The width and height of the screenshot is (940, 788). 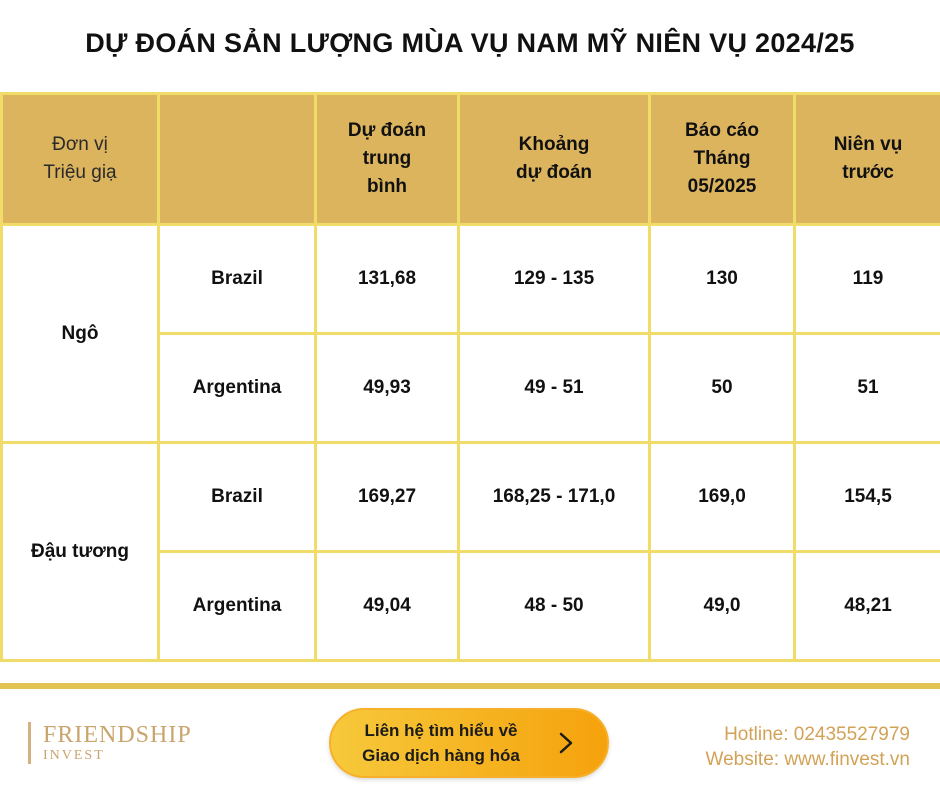 I want to click on header-report-line2: Tháng, so click(x=722, y=158).